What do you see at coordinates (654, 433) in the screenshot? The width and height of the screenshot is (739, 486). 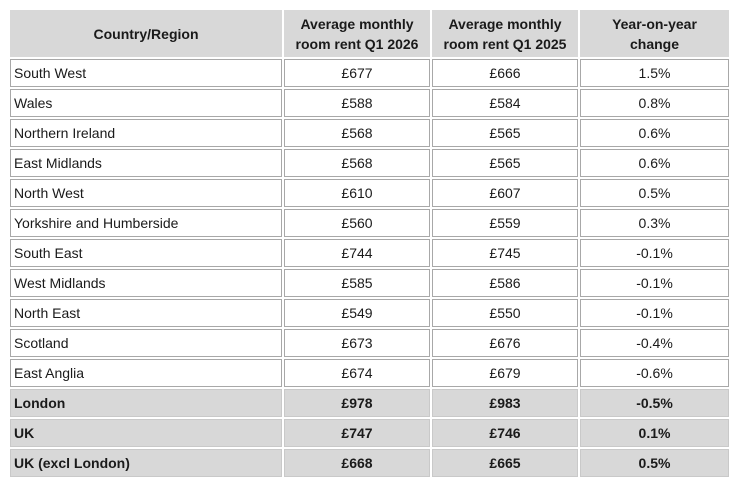 I see `cell-yoy-change: 0.1%` at bounding box center [654, 433].